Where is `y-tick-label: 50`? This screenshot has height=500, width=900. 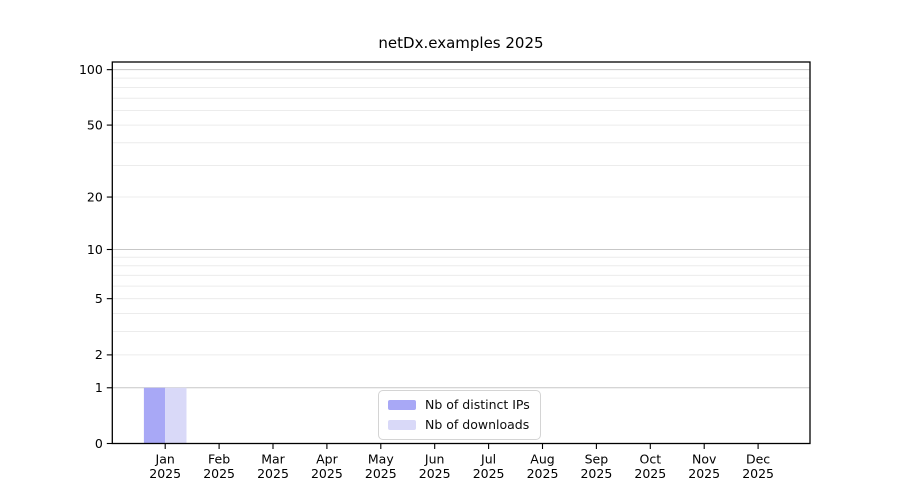
y-tick-label: 50 is located at coordinates (95, 124).